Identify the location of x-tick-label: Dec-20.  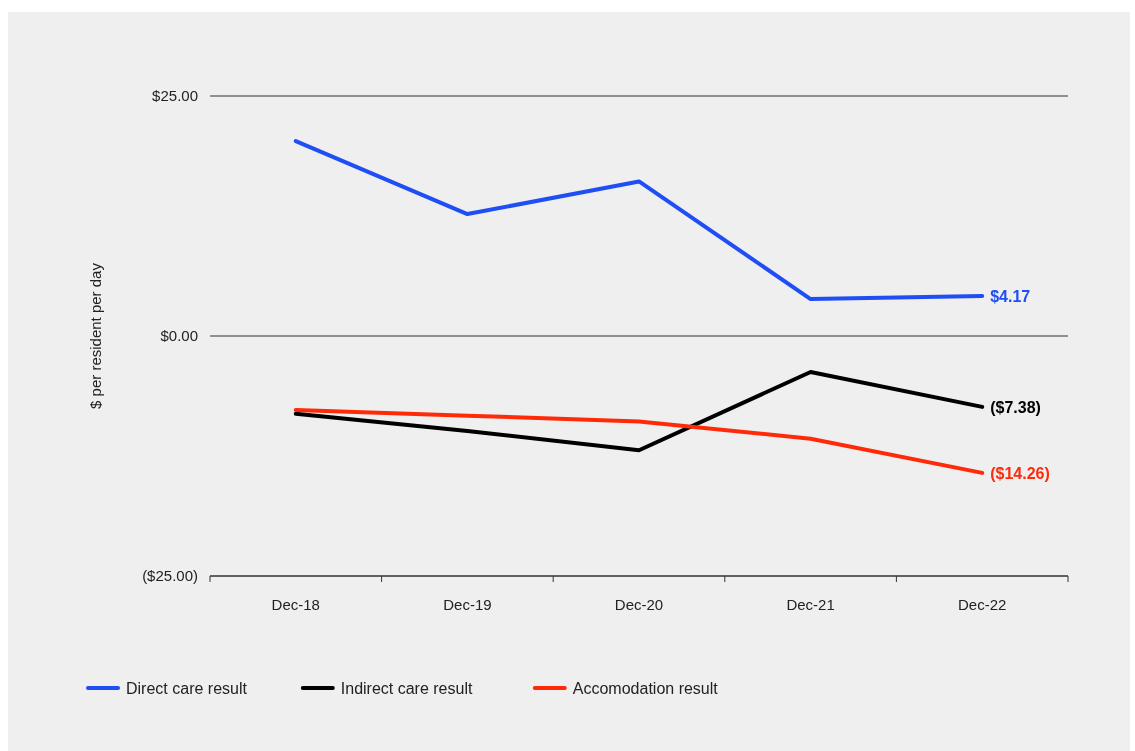
(639, 604).